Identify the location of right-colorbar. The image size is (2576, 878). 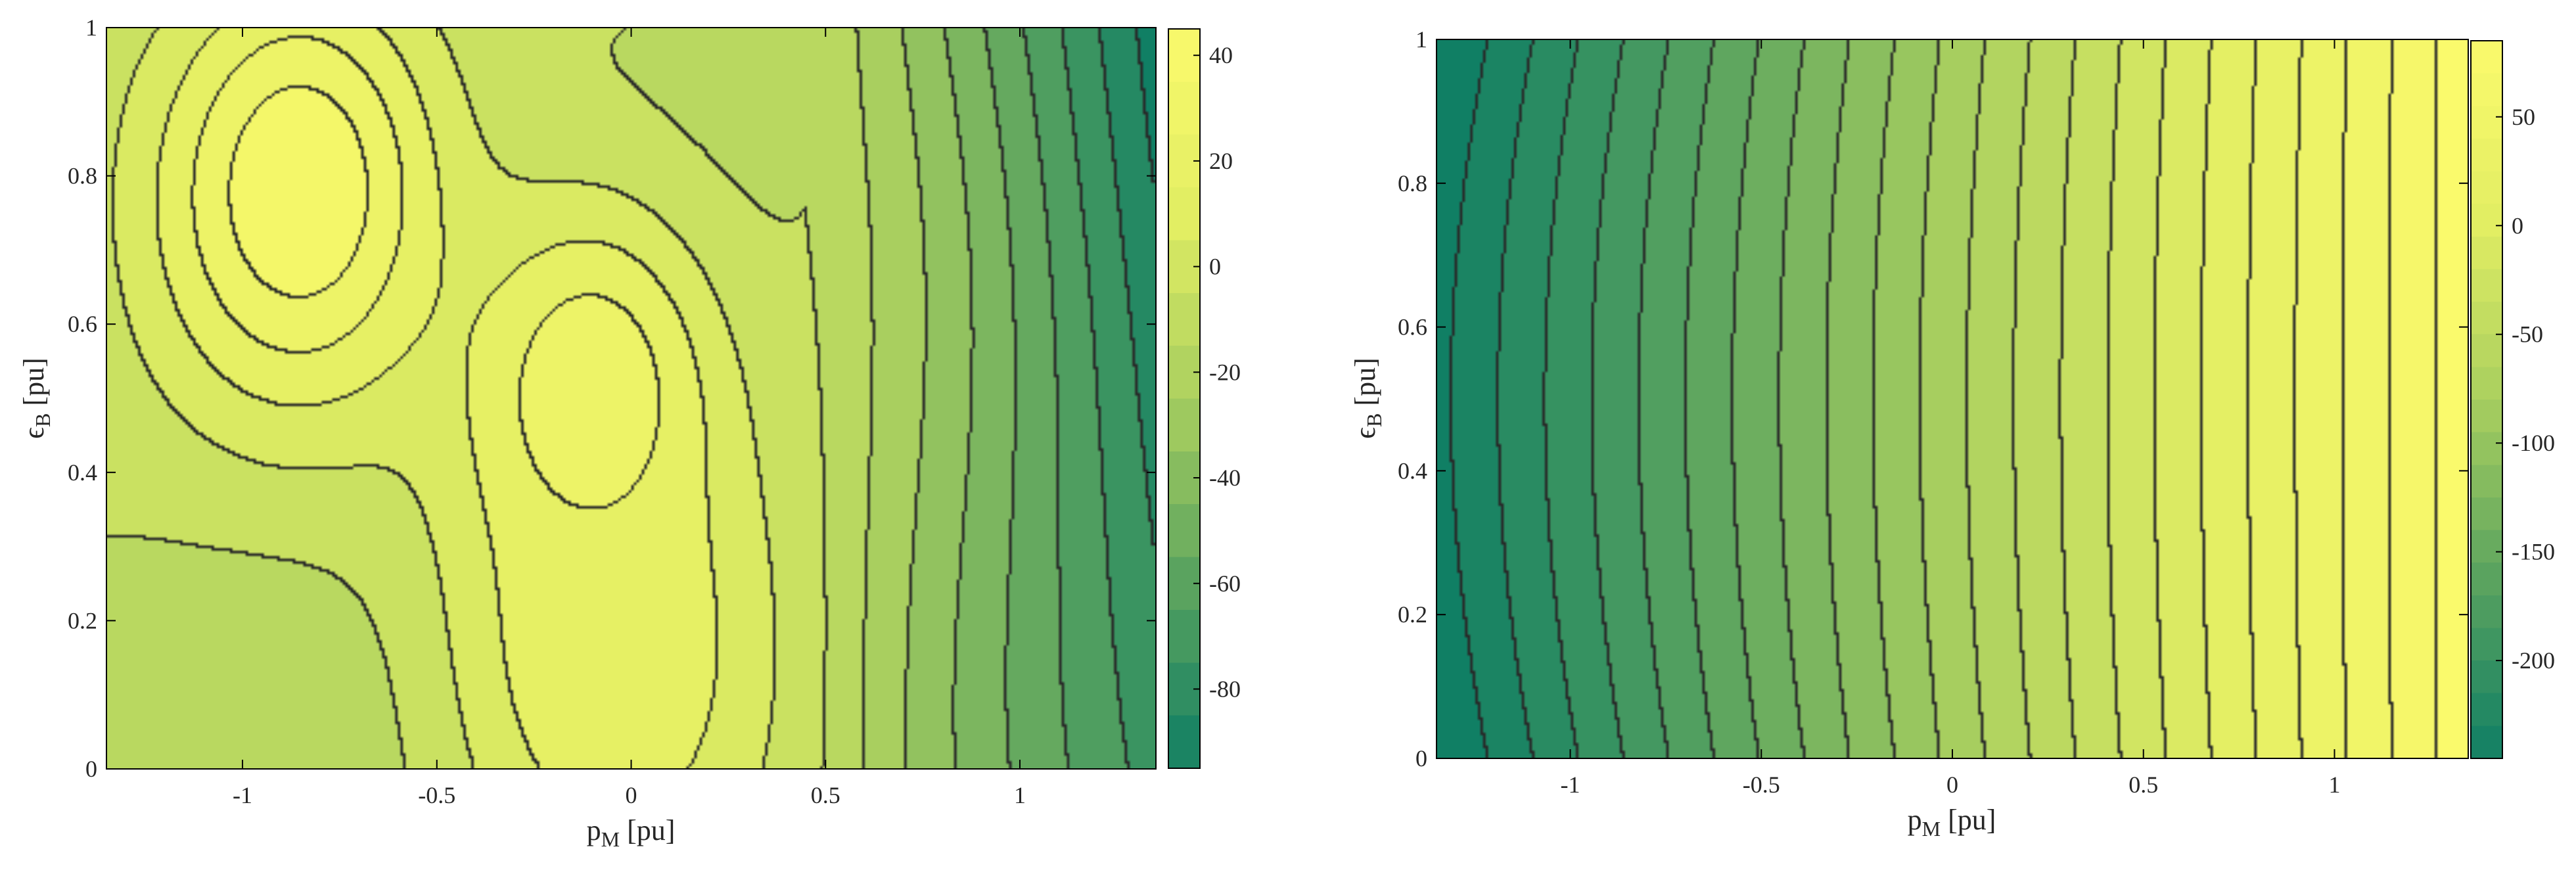
(2486, 399).